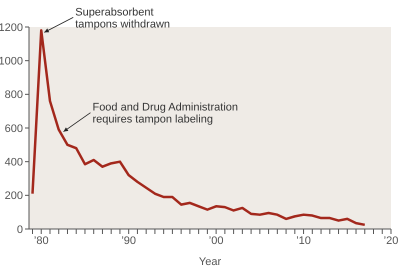 This screenshot has width=400, height=267. I want to click on y-tick-label: 200, so click(13, 196).